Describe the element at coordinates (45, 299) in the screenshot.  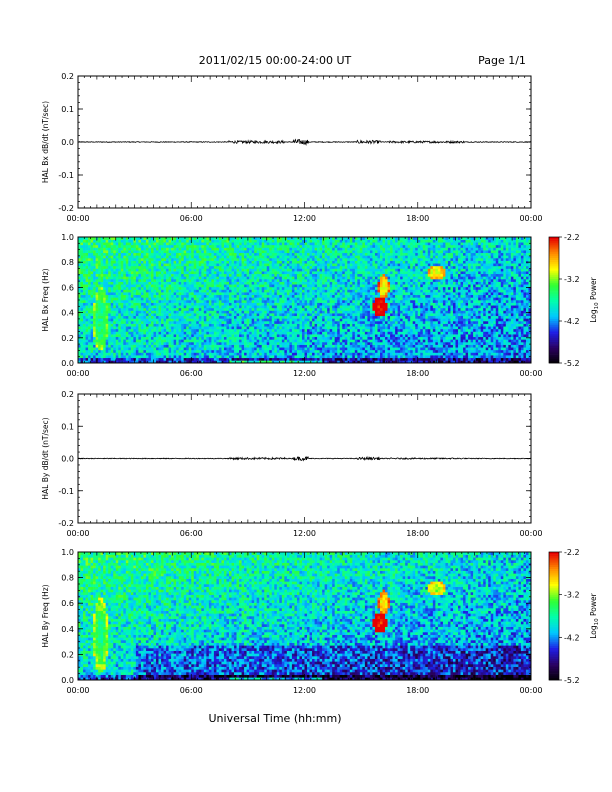
I see `y-axis-label: HAL Bx Freq (Hz)` at that location.